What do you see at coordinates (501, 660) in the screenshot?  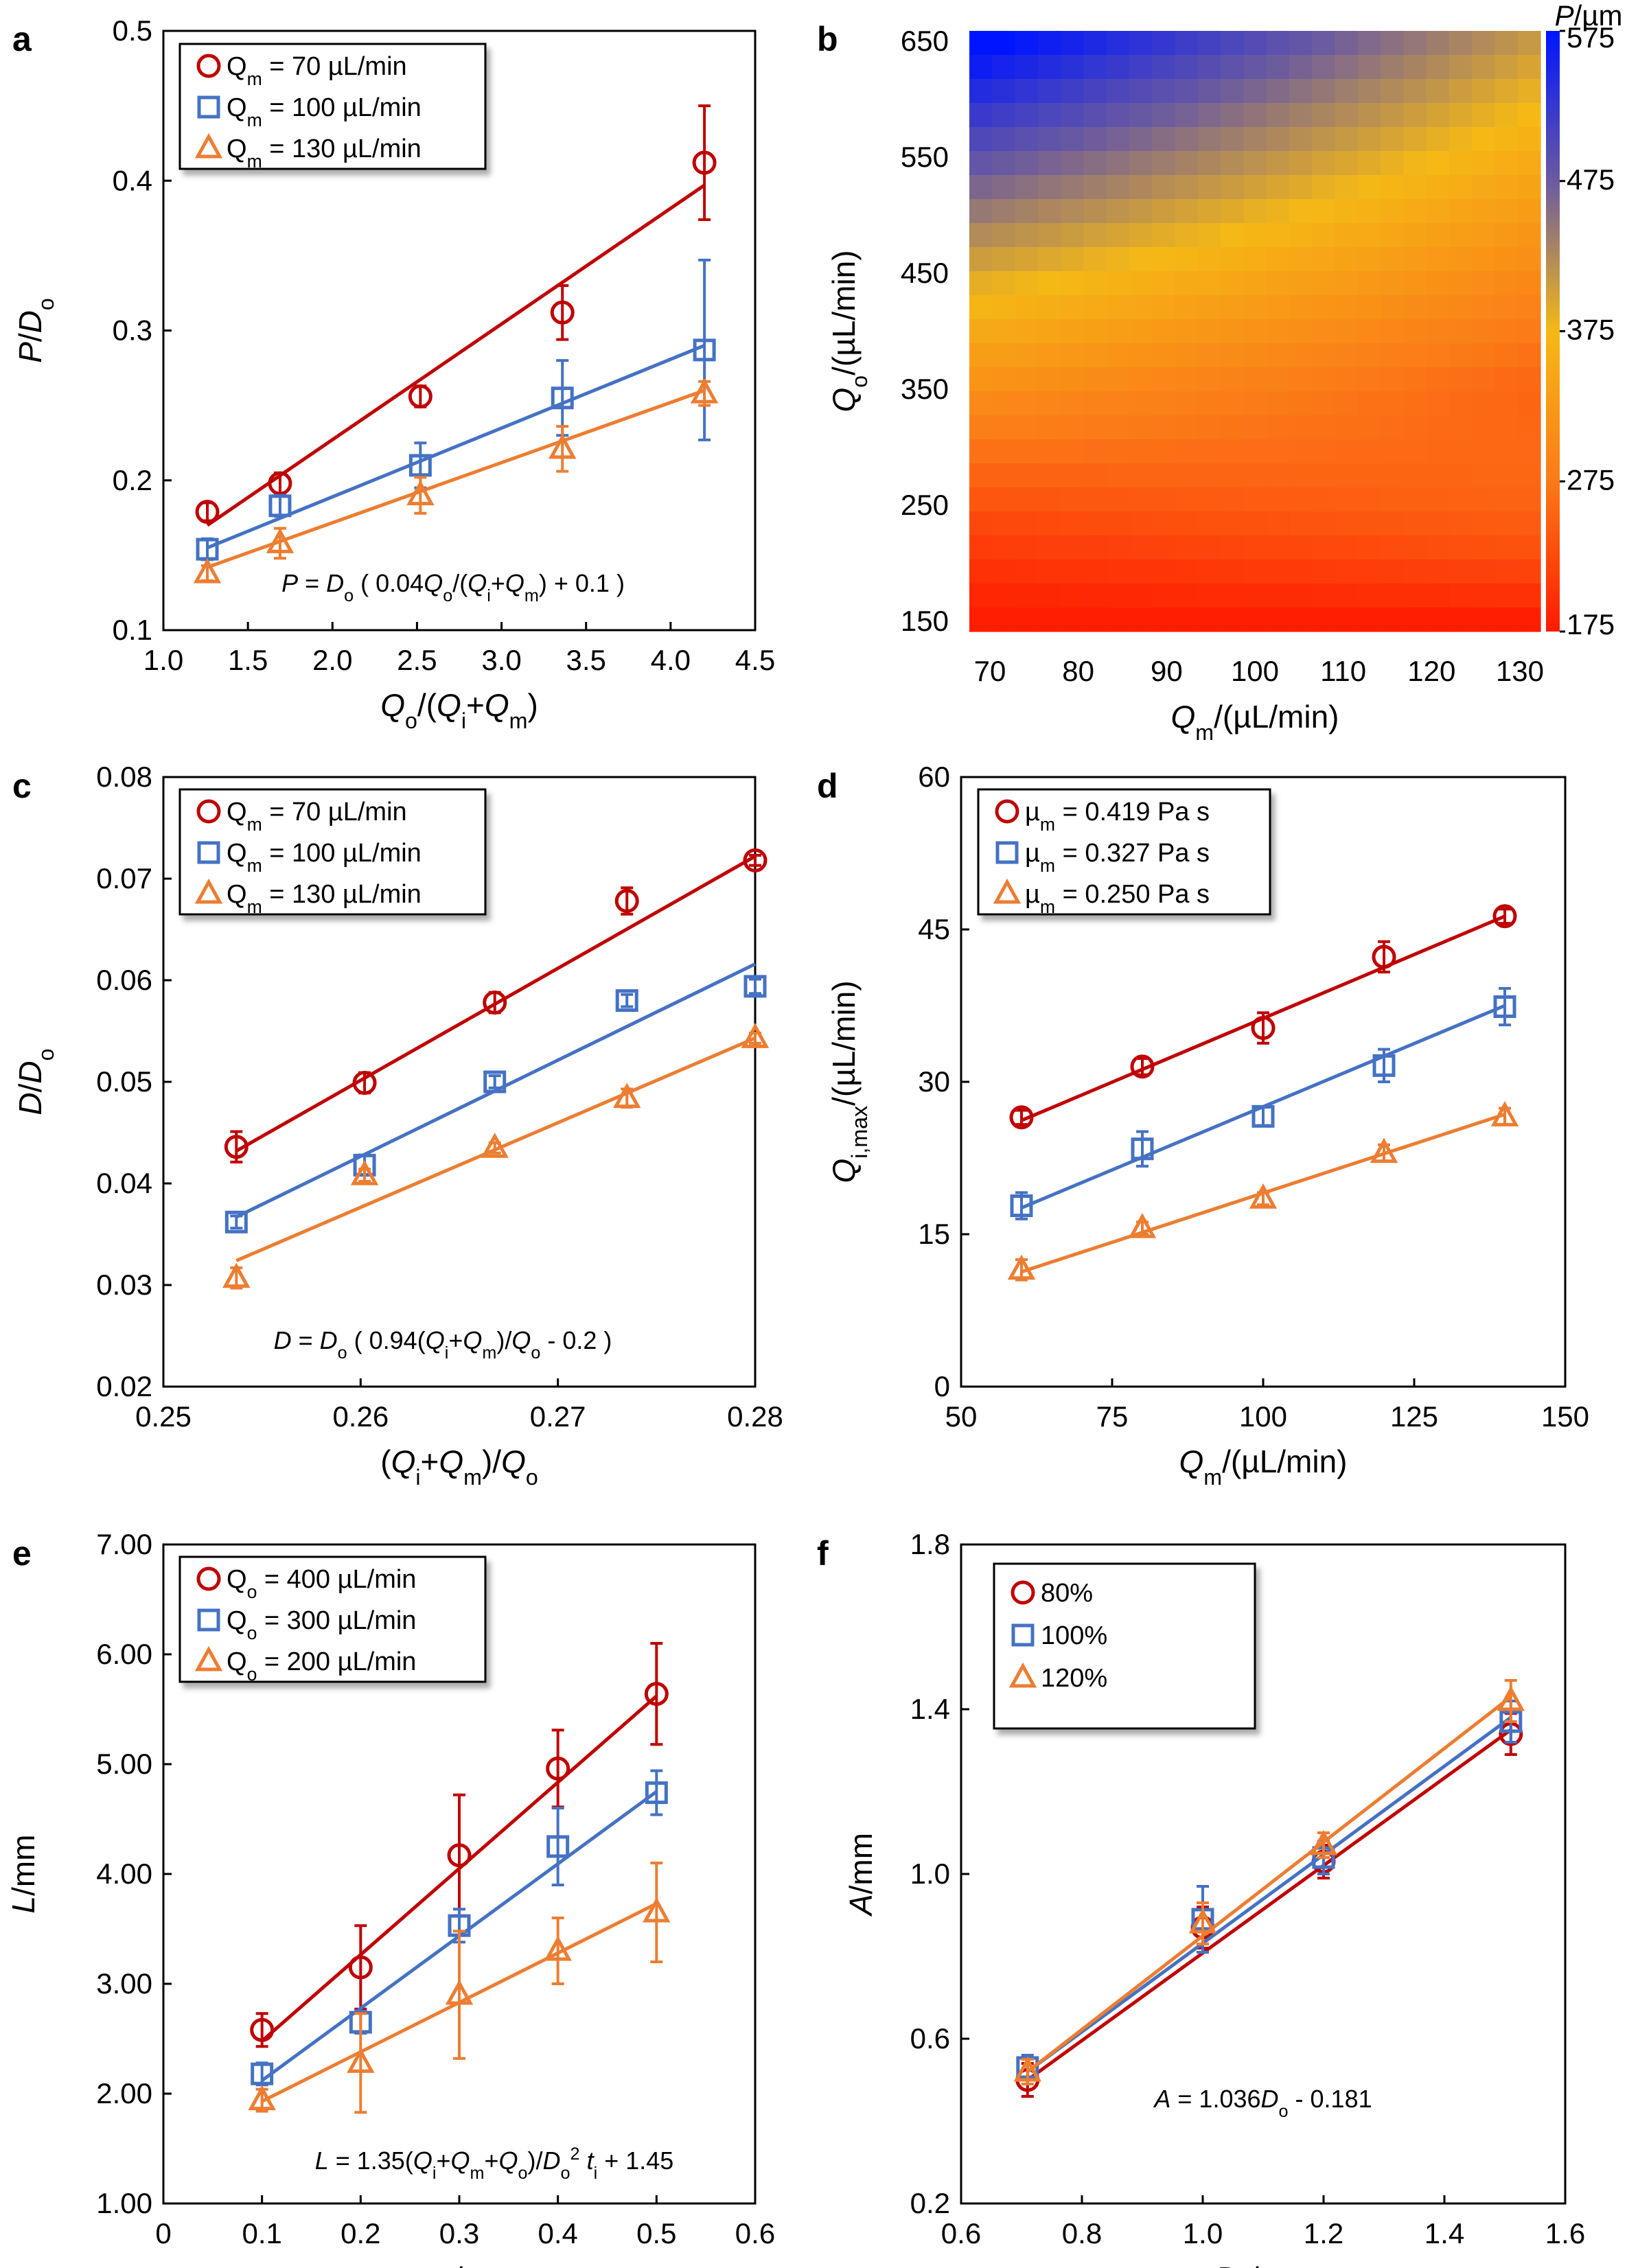 I see `x-tick-label: 3.0` at bounding box center [501, 660].